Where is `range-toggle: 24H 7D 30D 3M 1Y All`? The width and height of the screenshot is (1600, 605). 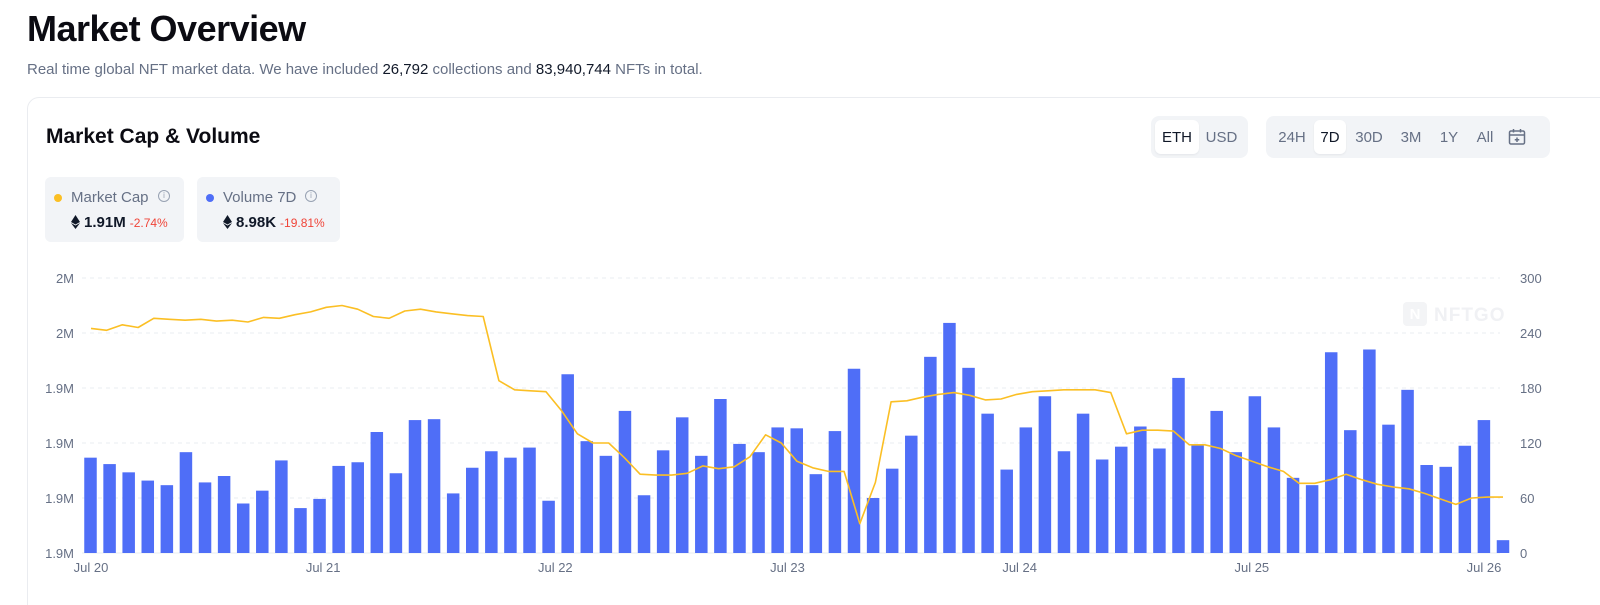
range-toggle: 24H 7D 30D 3M 1Y All is located at coordinates (1408, 137).